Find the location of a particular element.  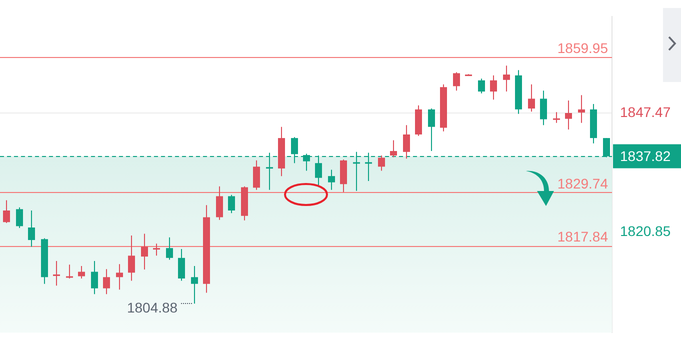

ref-line-label: 1817.84 is located at coordinates (582, 236).